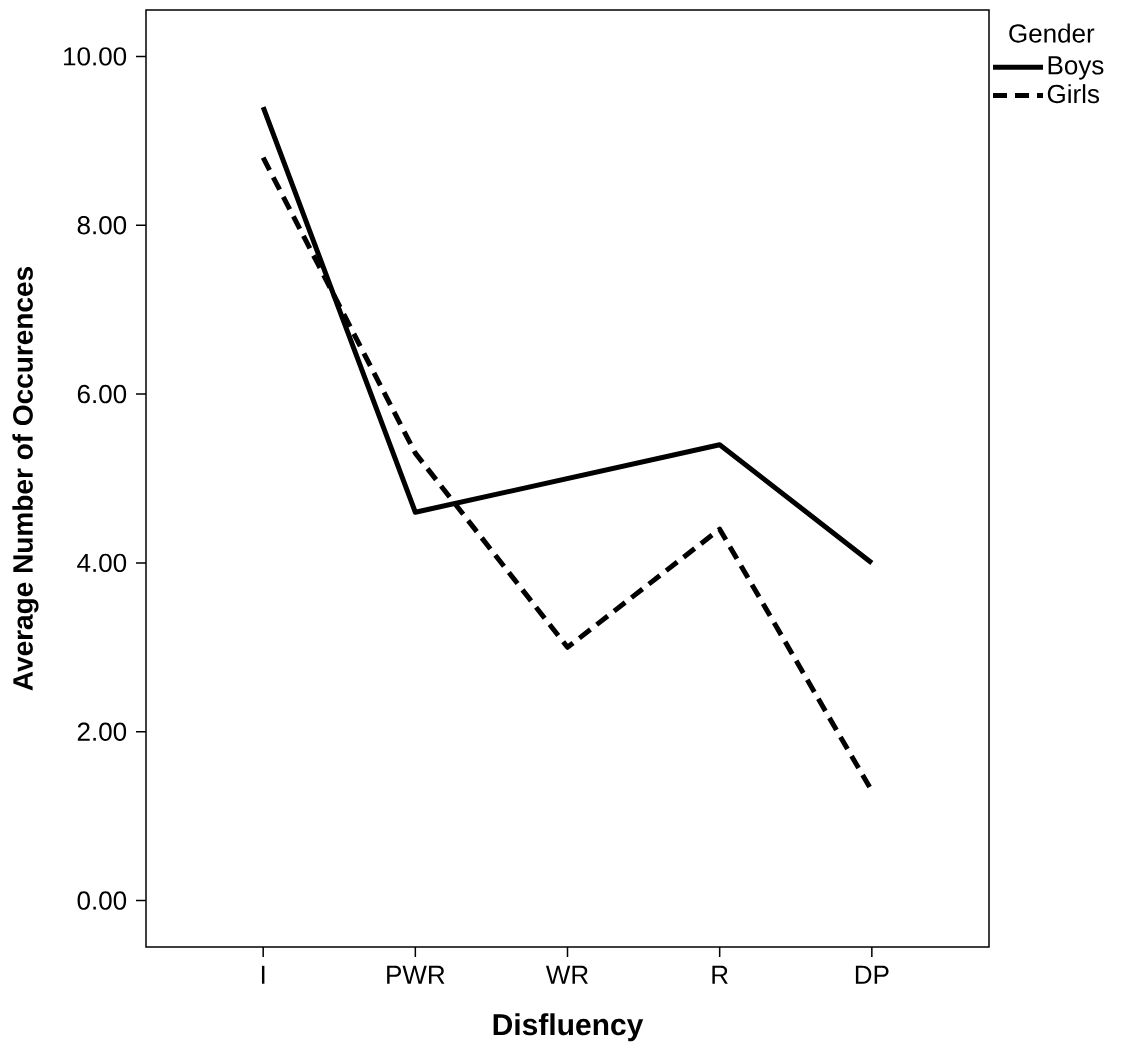 Image resolution: width=1128 pixels, height=1063 pixels. What do you see at coordinates (1076, 68) in the screenshot?
I see `legend-label: Boys` at bounding box center [1076, 68].